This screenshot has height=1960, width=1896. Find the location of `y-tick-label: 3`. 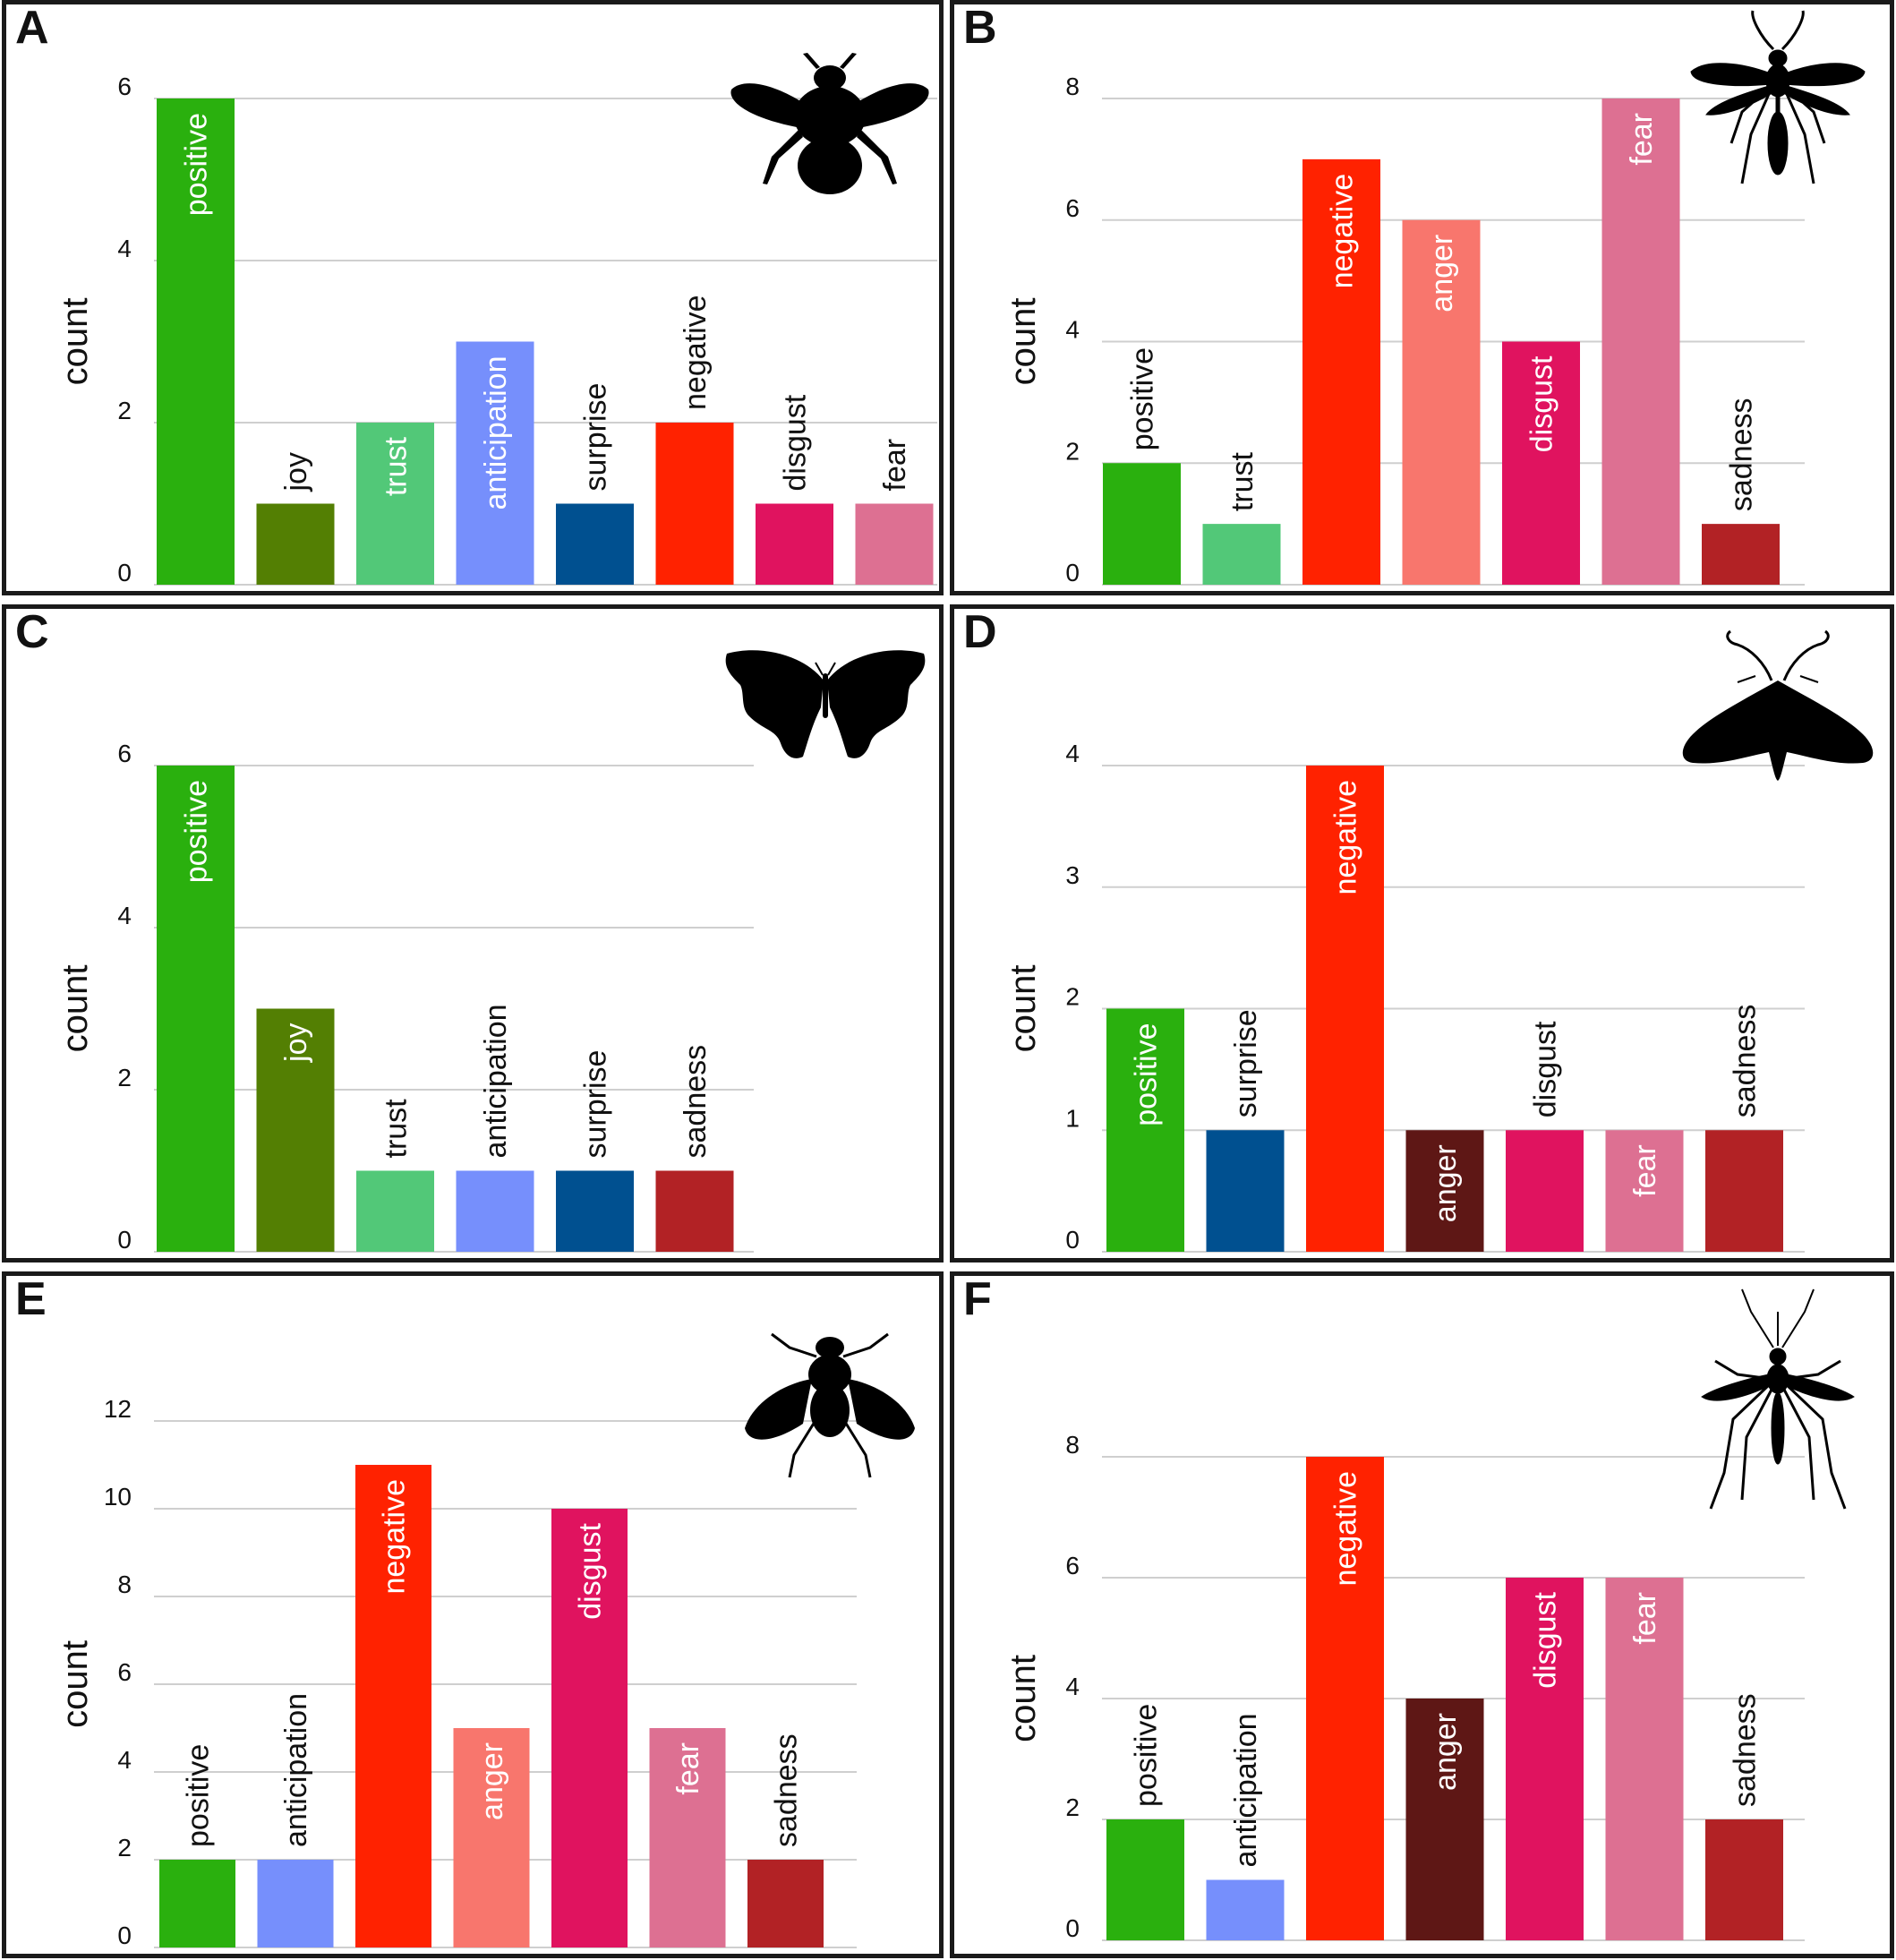

y-tick-label: 3 is located at coordinates (1072, 875).